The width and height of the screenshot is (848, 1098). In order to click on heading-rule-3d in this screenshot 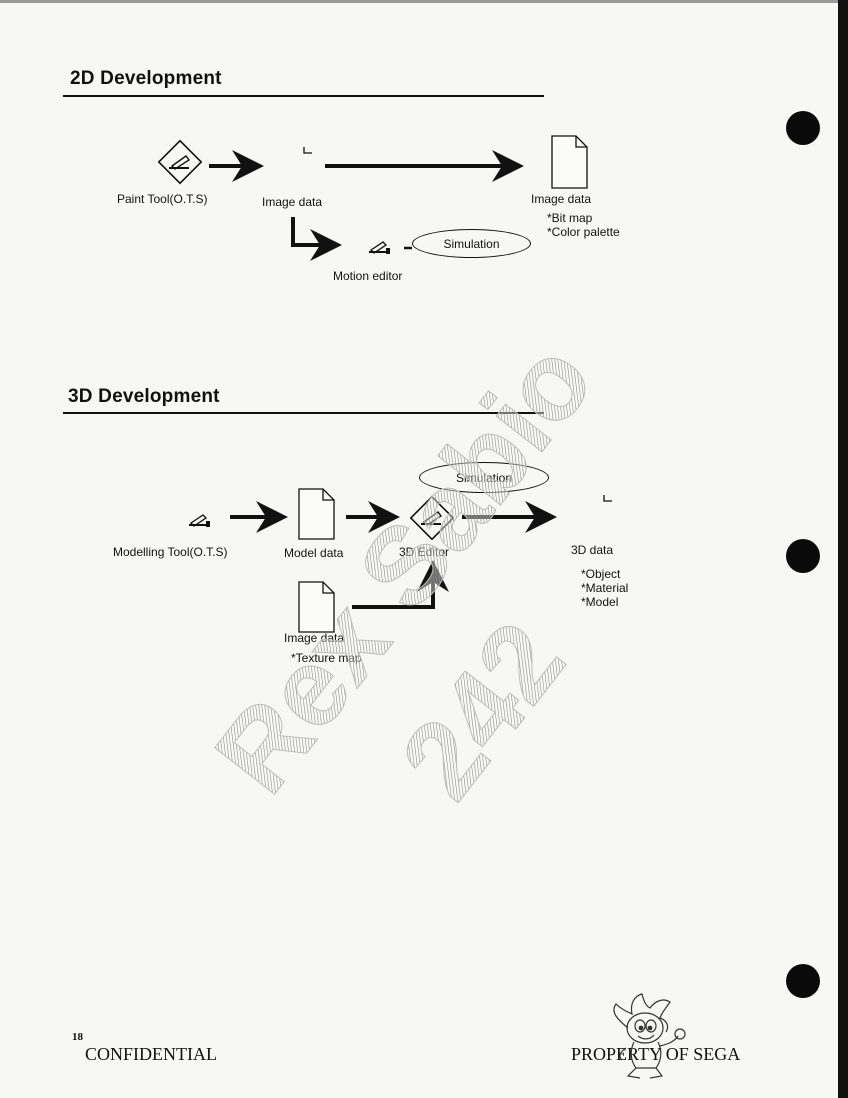, I will do `click(303, 413)`.